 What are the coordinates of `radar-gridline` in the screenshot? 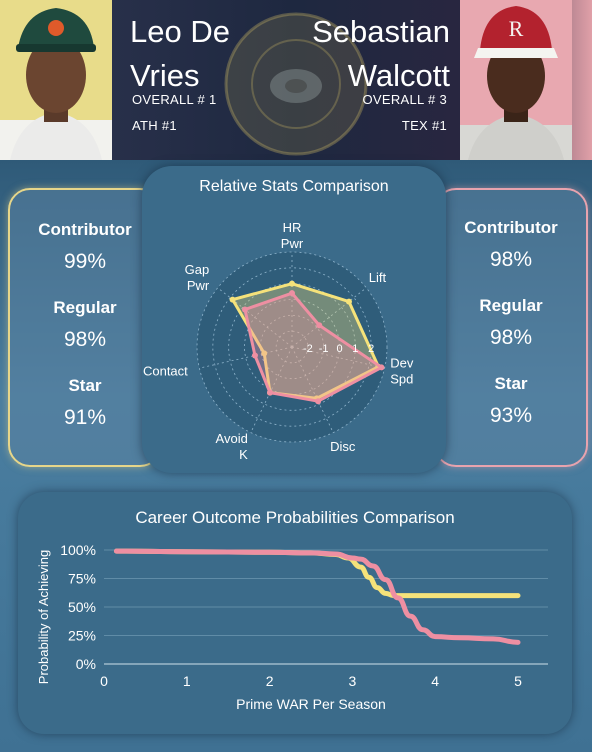 It's located at (292, 347).